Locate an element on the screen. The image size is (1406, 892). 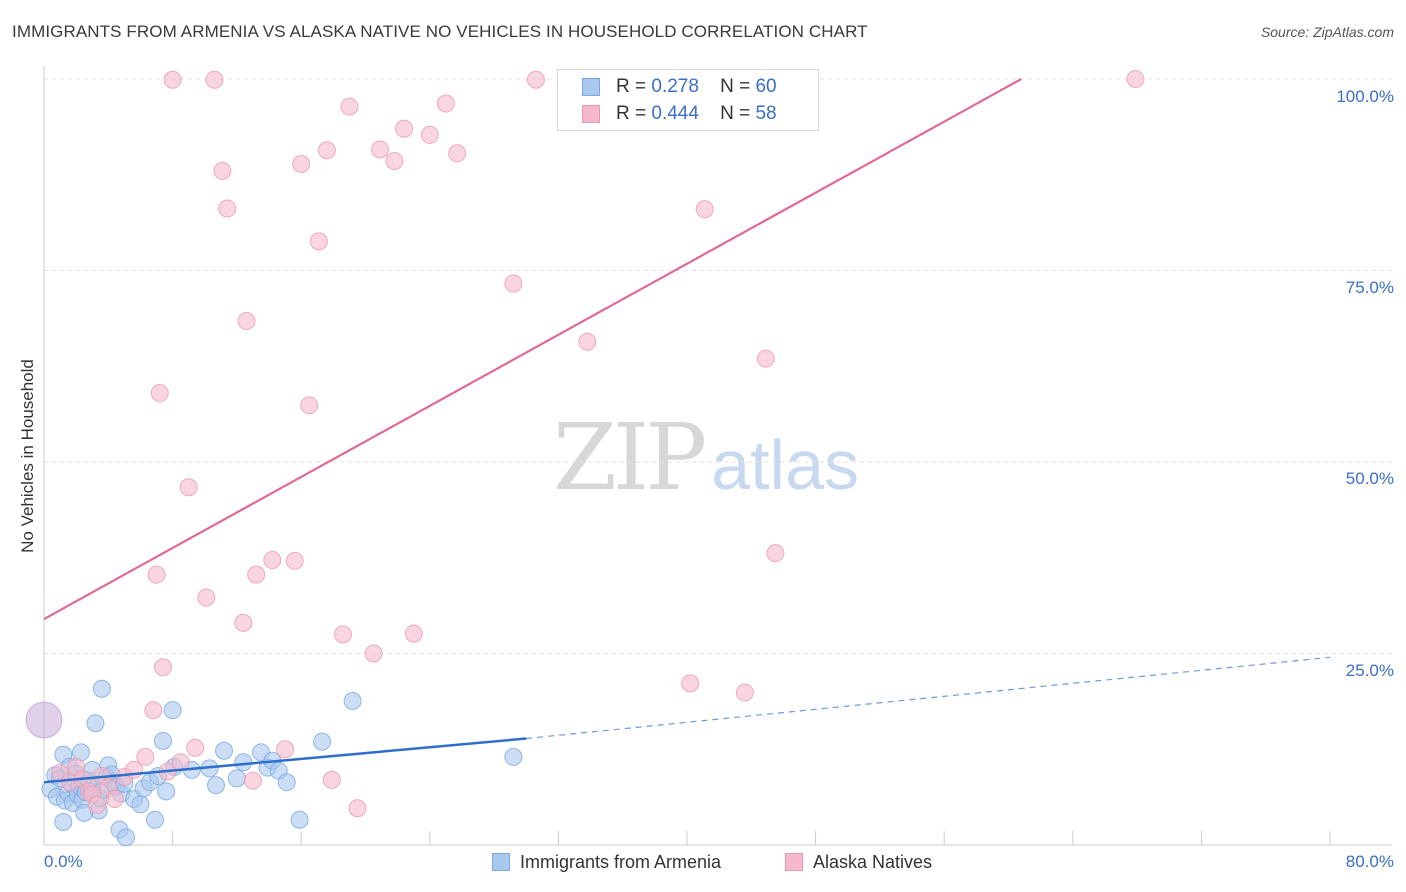
r-value-armenia: 0.278 is located at coordinates (675, 86).